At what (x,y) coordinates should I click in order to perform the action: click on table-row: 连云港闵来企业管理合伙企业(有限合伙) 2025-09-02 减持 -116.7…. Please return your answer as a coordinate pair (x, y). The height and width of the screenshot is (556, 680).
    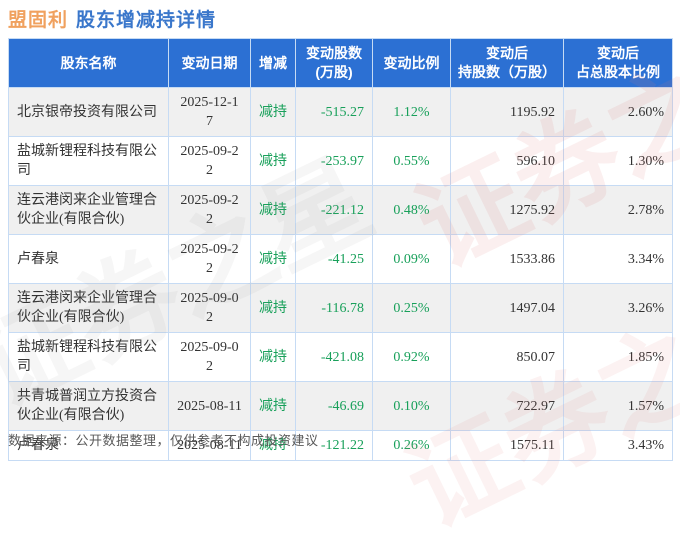
    Looking at the image, I should click on (340, 308).